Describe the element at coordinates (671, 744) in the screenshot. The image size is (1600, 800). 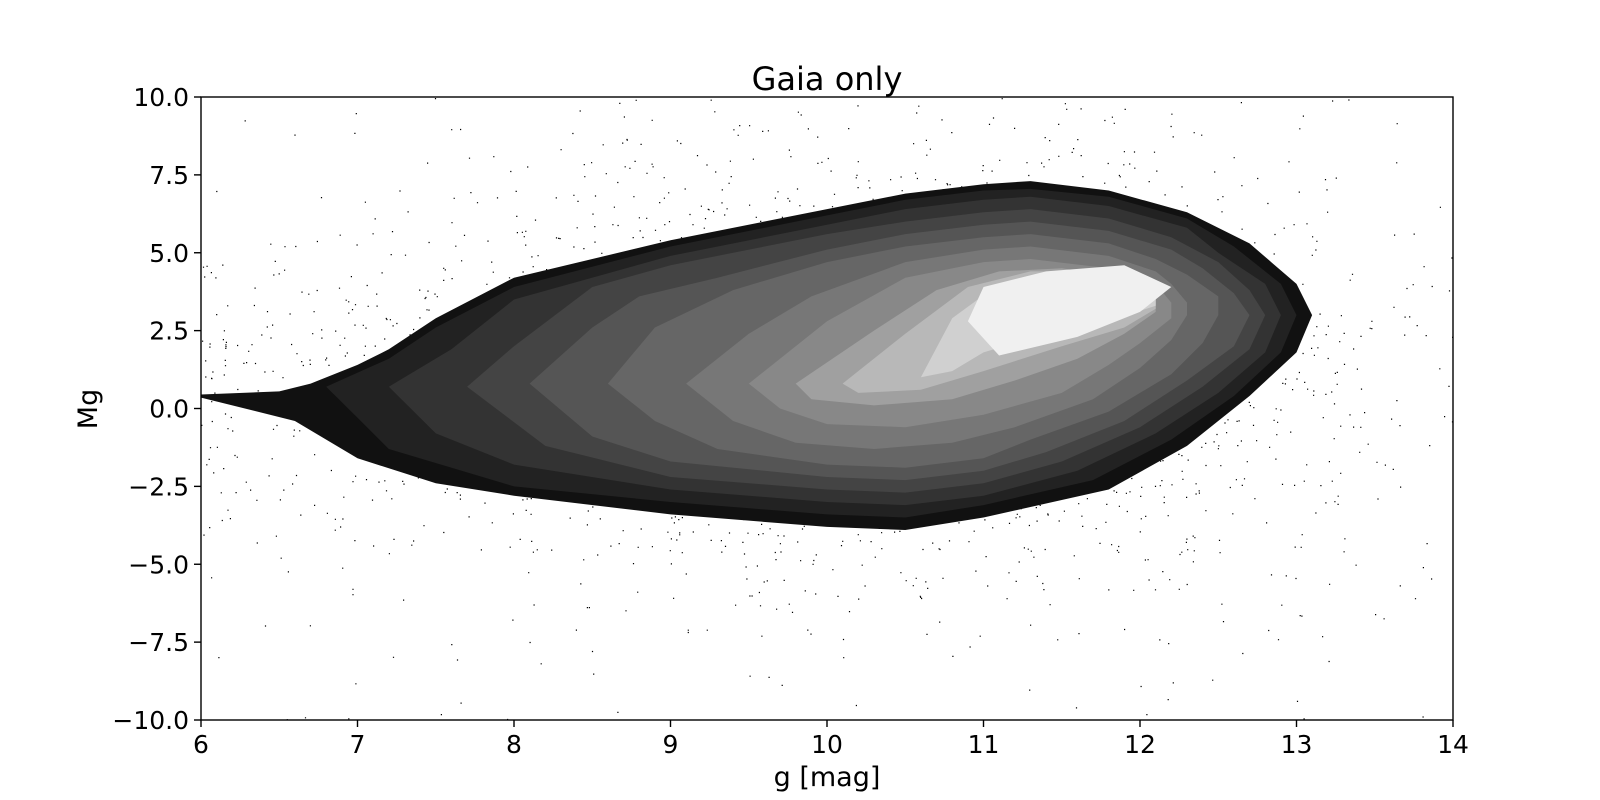
I see `x-tick-label: 9` at that location.